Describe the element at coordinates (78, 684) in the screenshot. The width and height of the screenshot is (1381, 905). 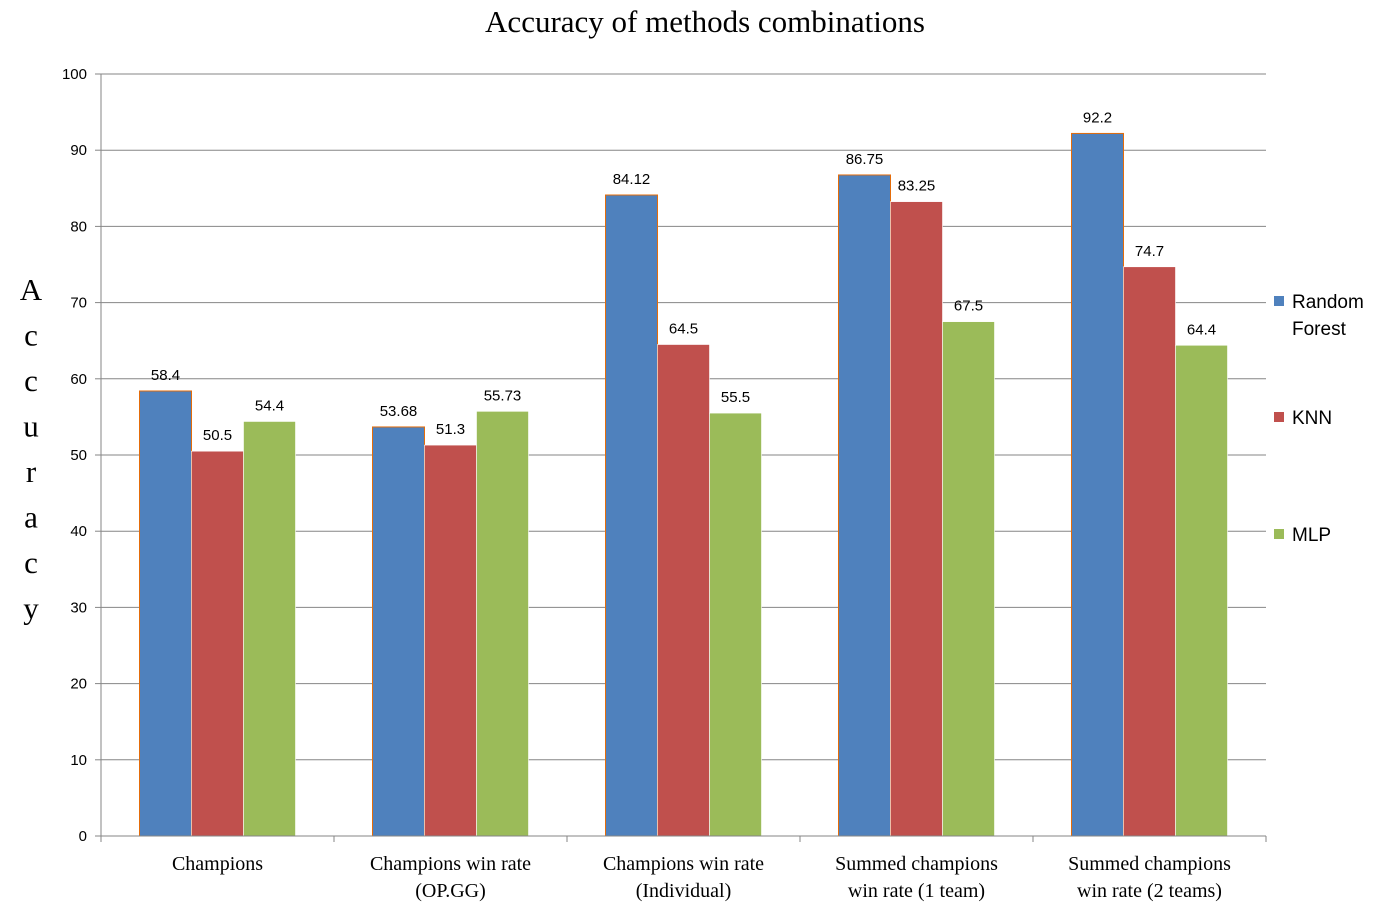
I see `y-tick-label: 20` at that location.